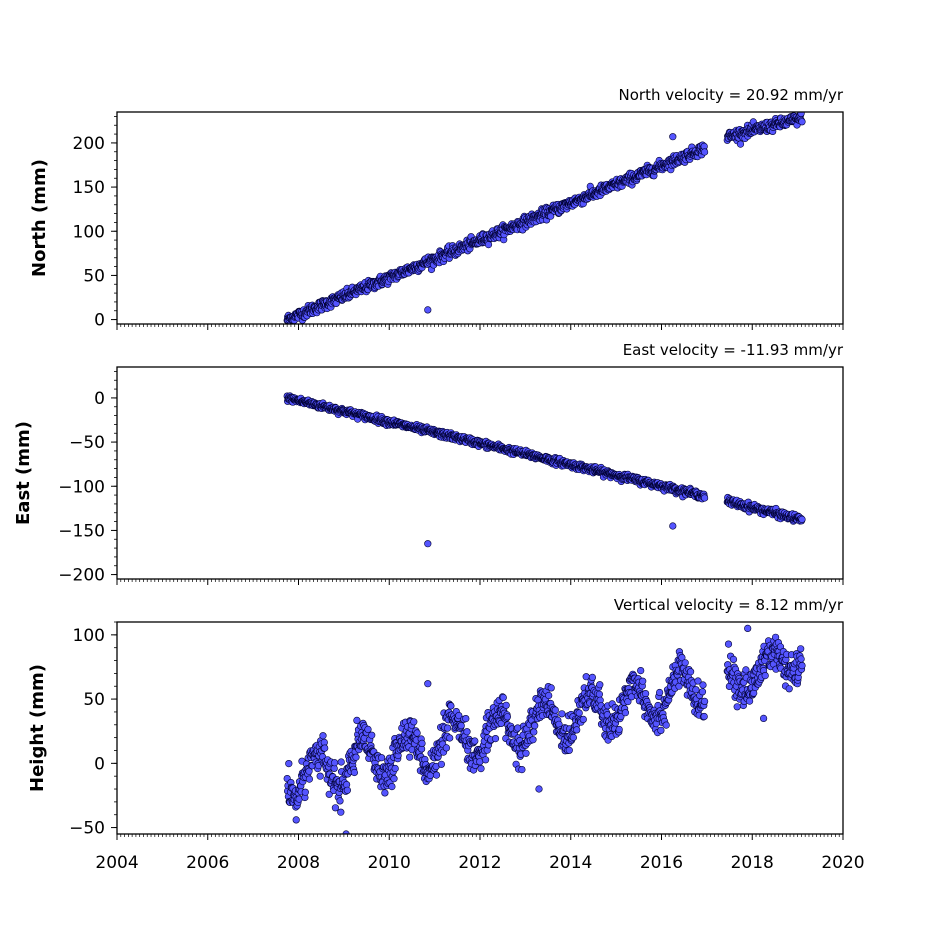 The image size is (937, 937). What do you see at coordinates (544, 729) in the screenshot?
I see `height-points` at bounding box center [544, 729].